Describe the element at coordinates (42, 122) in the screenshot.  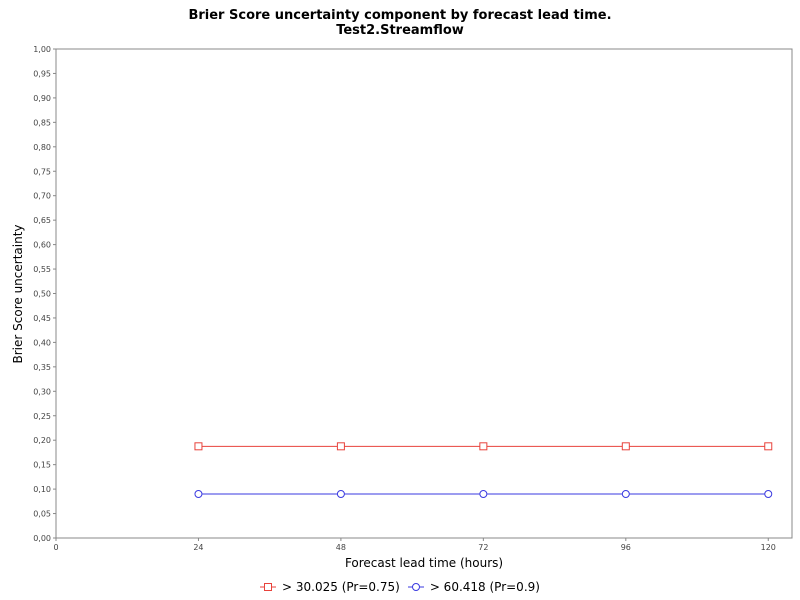
I see `y-tick-label: 0,85` at that location.